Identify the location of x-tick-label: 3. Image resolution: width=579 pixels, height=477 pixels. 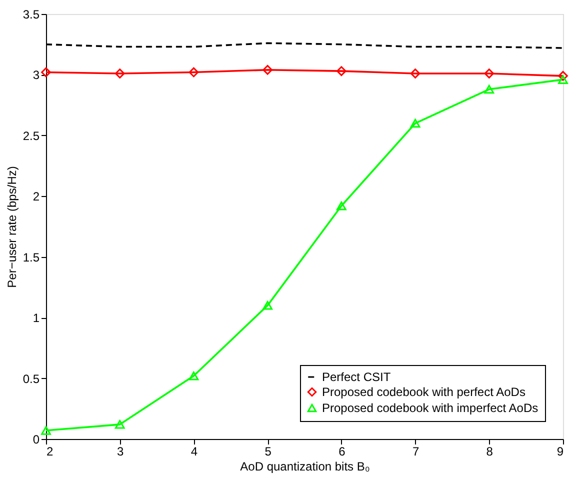
(120, 451).